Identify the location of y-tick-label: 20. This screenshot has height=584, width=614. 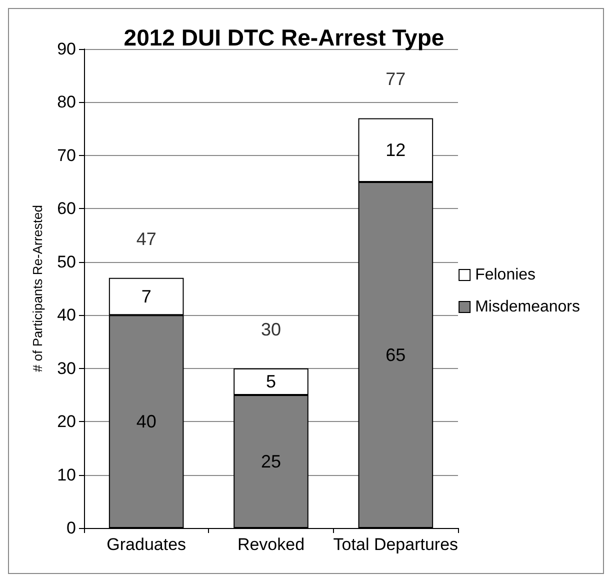
(66, 422).